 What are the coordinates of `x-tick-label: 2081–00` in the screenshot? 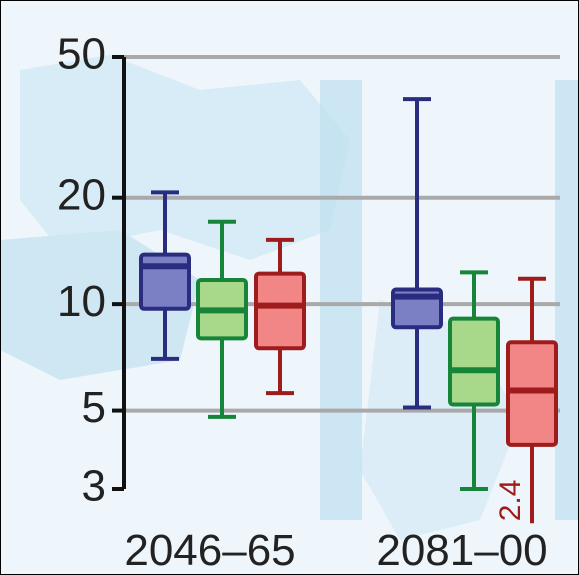 It's located at (461, 550).